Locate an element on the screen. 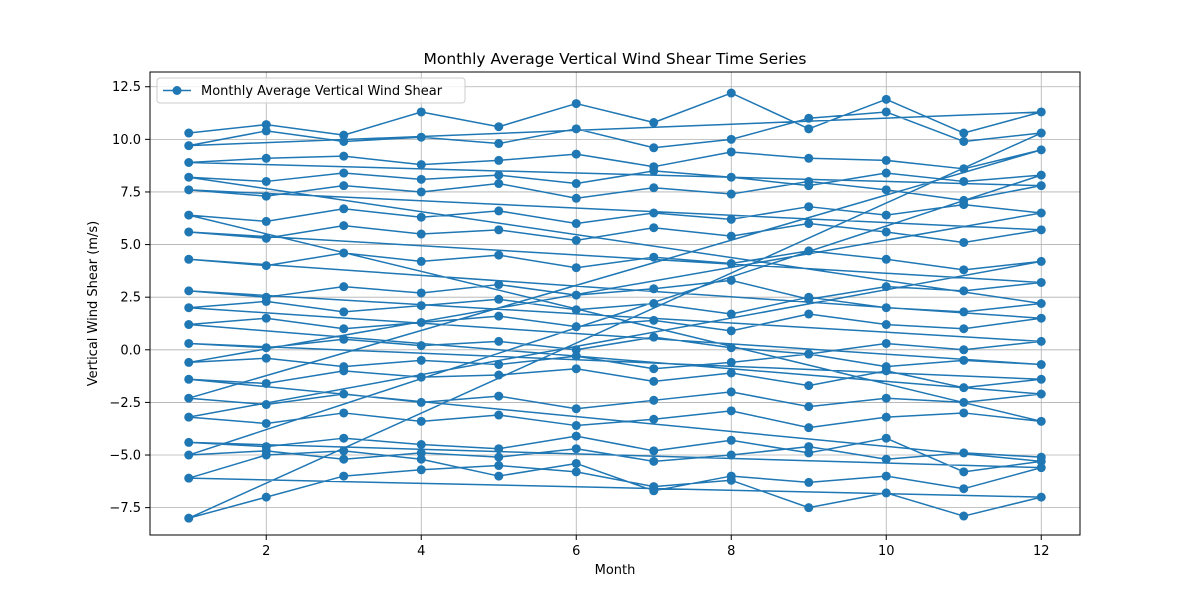  y-axis-title: Vertical Wind Shear (m/s) is located at coordinates (93, 304).